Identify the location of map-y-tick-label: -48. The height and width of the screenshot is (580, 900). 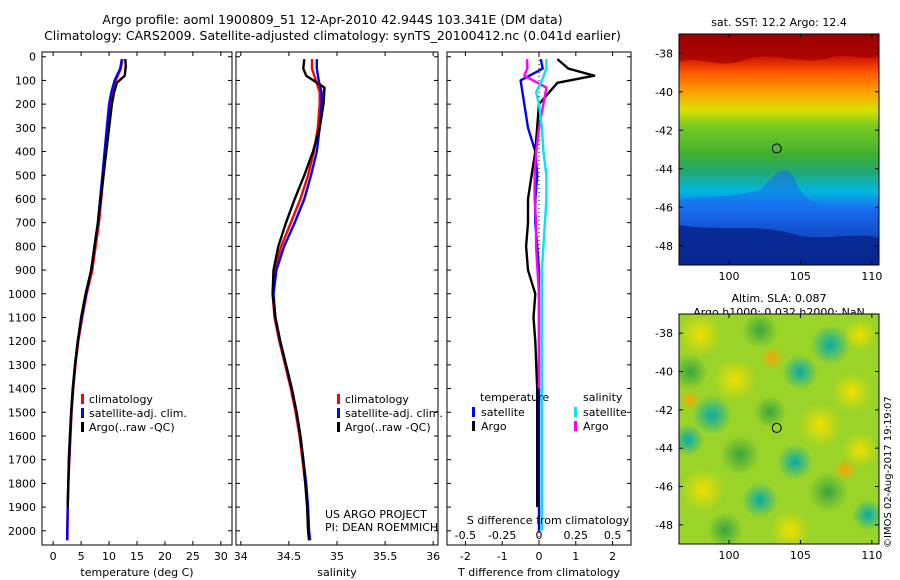
(664, 246).